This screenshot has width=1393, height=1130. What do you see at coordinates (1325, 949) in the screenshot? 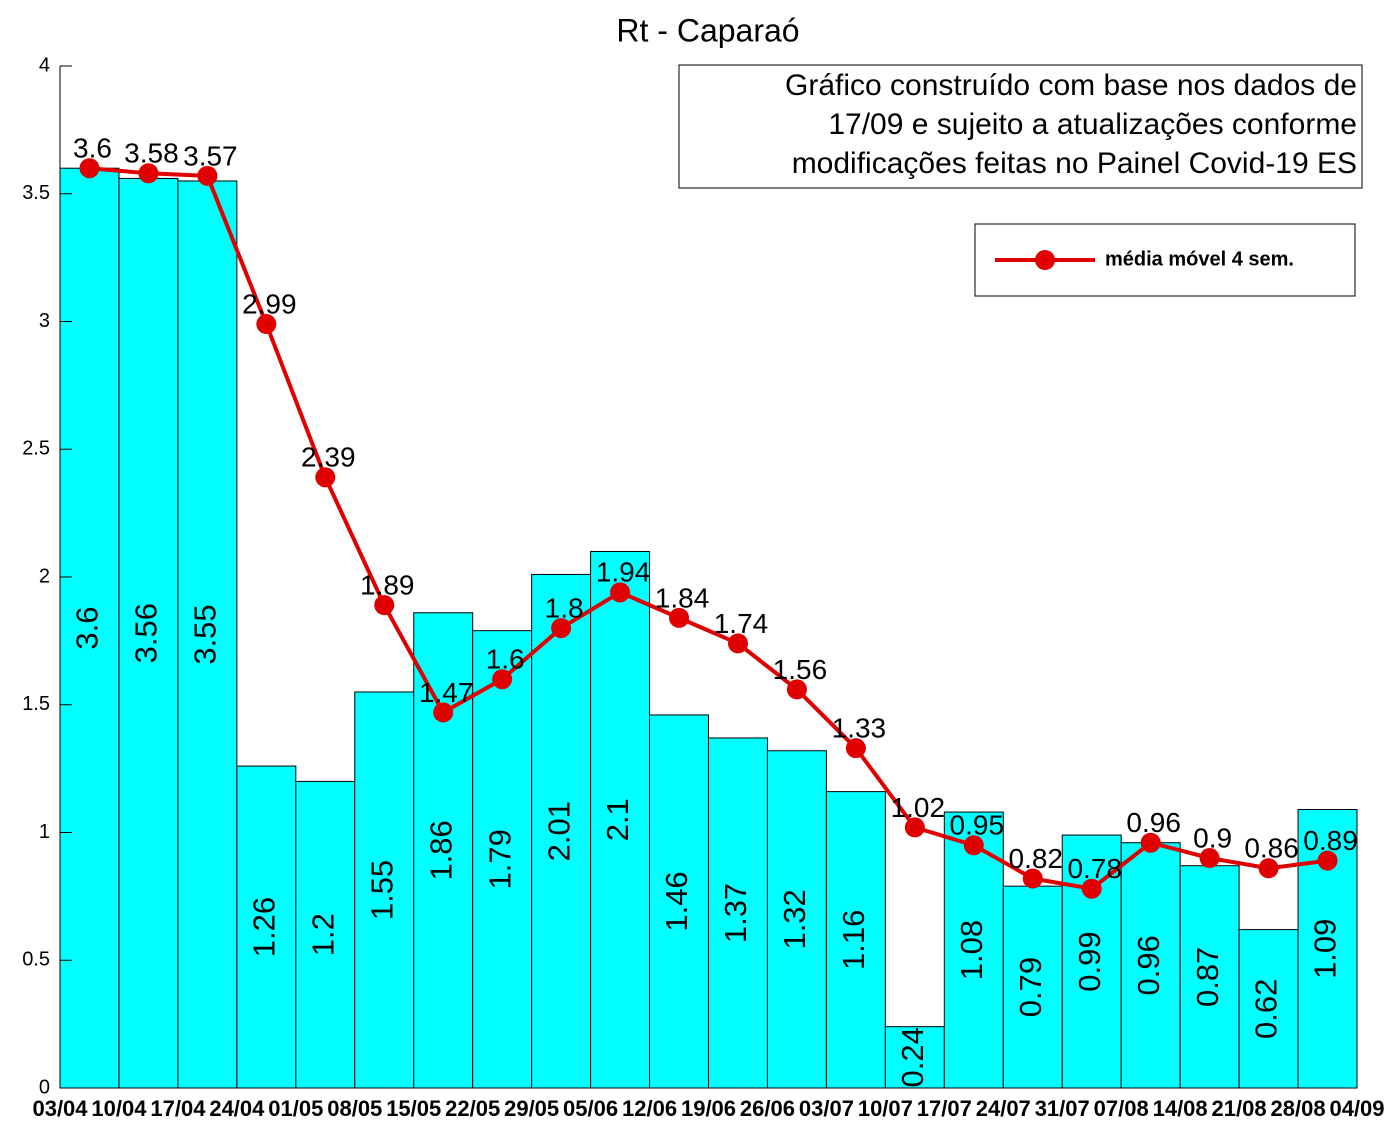
I see `bar-value-label: 1.09` at bounding box center [1325, 949].